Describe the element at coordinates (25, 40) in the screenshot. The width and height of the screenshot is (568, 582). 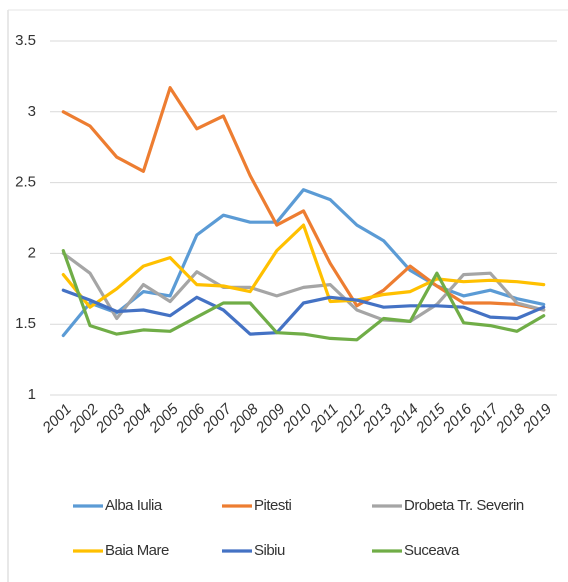
I see `y-tick-label: 3.5` at that location.